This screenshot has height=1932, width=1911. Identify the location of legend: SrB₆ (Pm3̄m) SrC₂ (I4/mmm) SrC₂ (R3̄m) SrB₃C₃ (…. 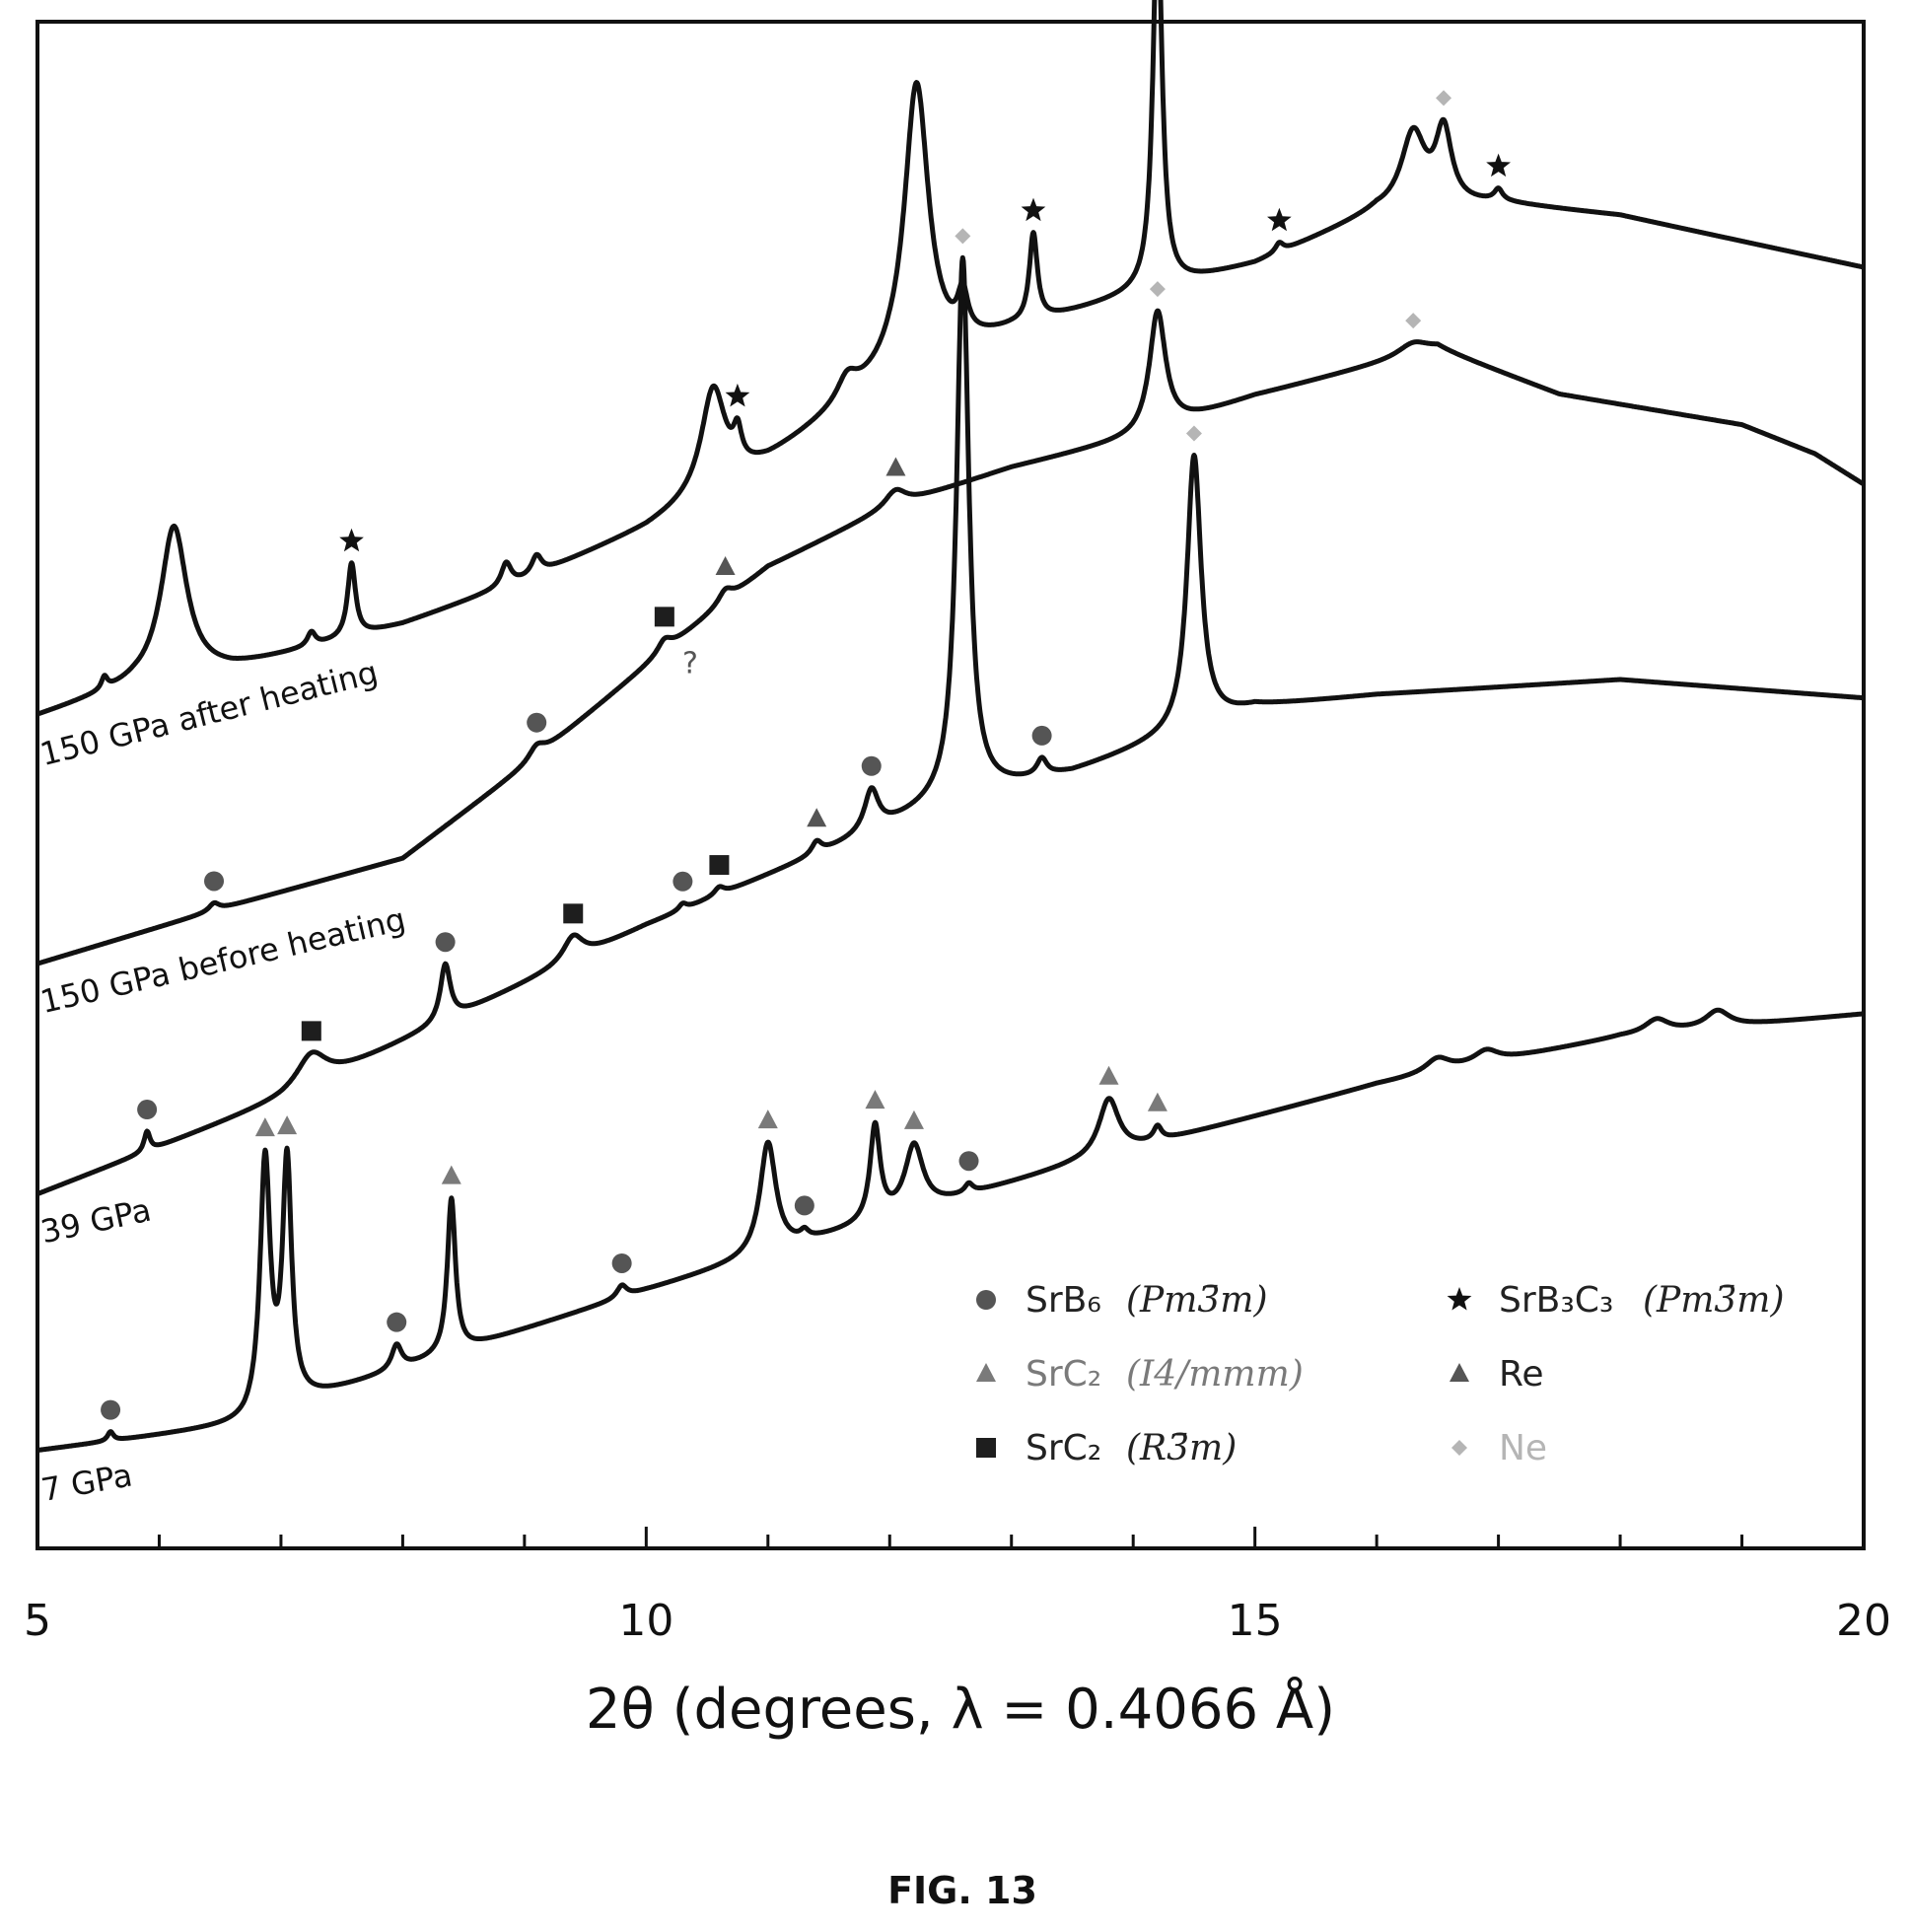
(1380, 1374).